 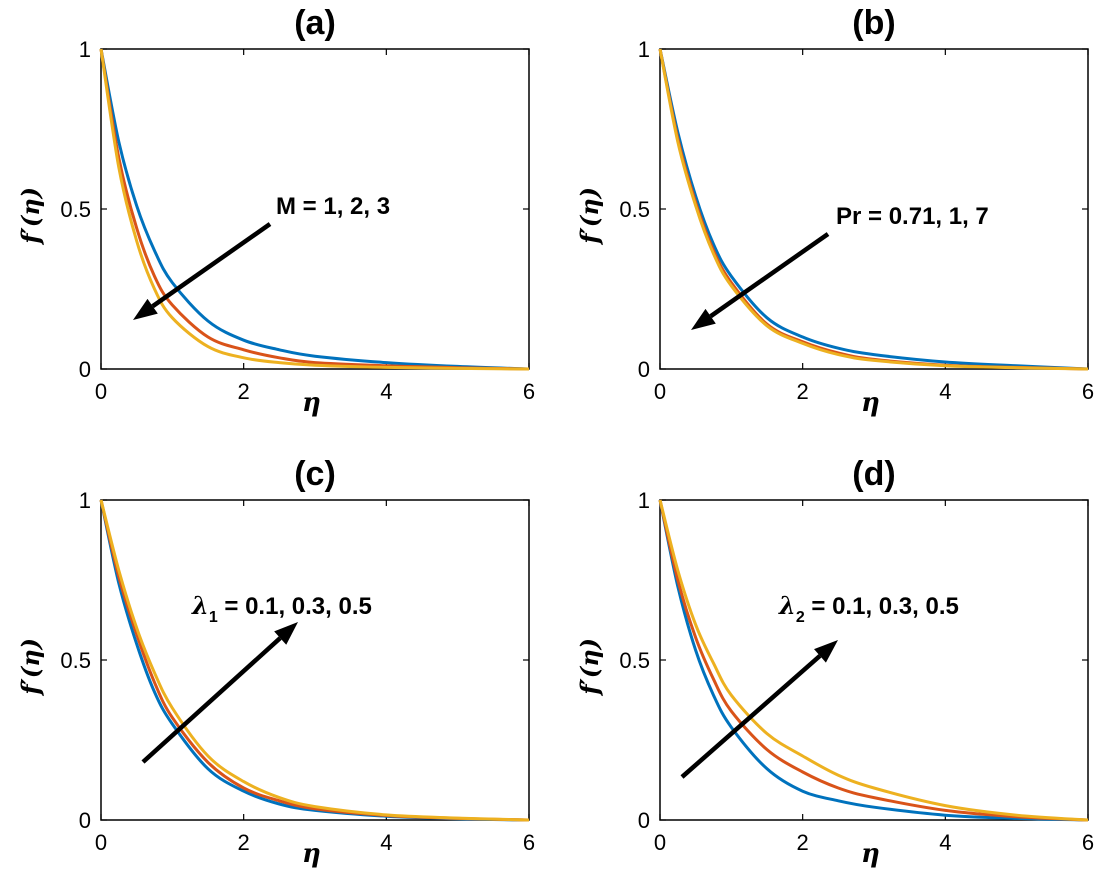 What do you see at coordinates (315, 23) in the screenshot?
I see `chart-title: (a)` at bounding box center [315, 23].